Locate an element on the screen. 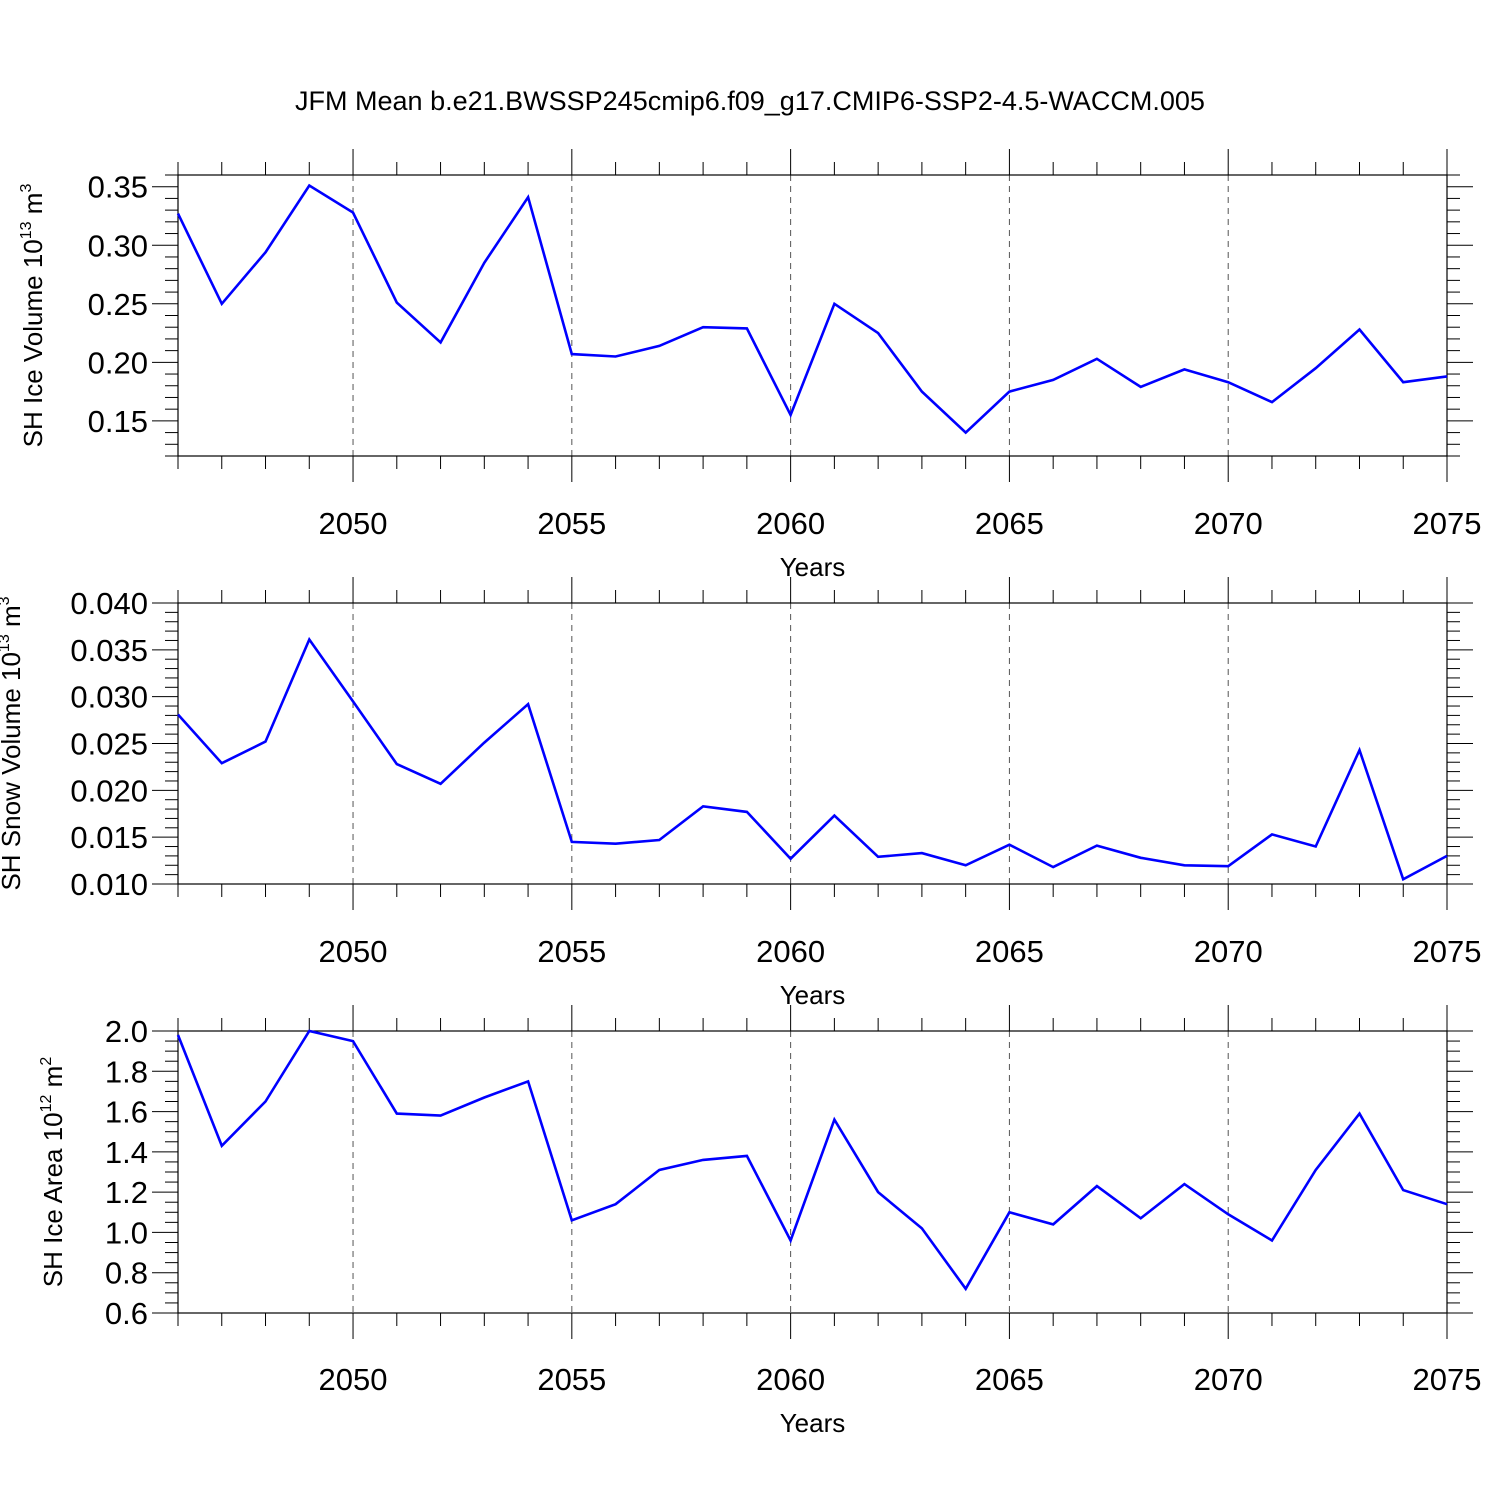 This screenshot has height=1500, width=1500. y-axis-label-part: SH Snow Volume 10 is located at coordinates (13, 771).